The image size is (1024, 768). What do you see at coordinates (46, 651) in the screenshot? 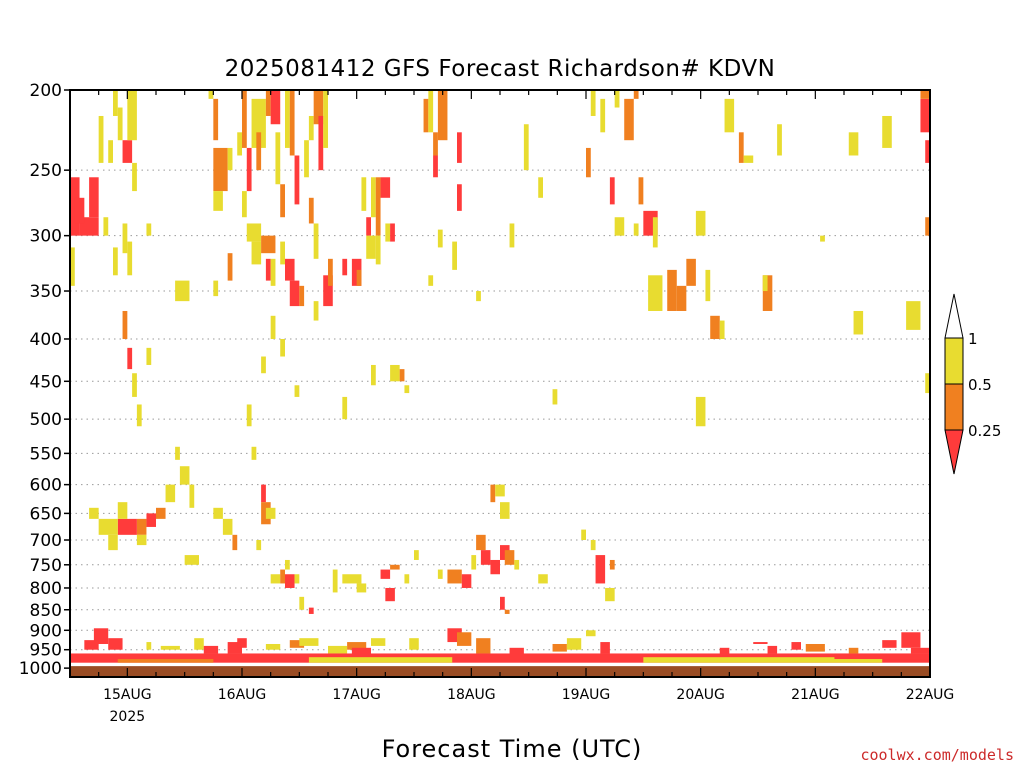
I see `y-tick-label: 950` at bounding box center [46, 651].